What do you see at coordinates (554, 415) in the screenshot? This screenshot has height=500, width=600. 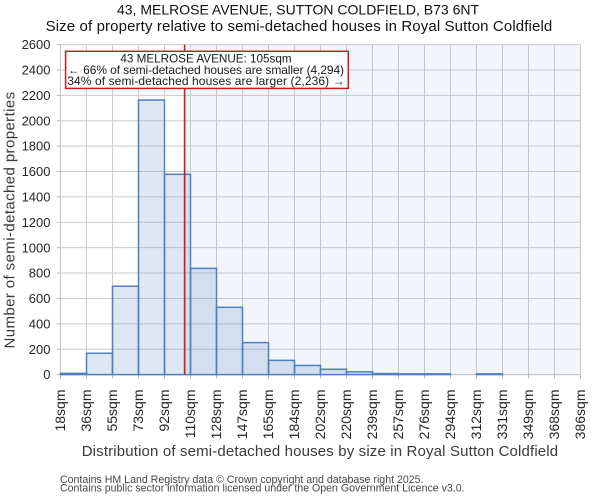 I see `svg-text: 368sqm` at bounding box center [554, 415].